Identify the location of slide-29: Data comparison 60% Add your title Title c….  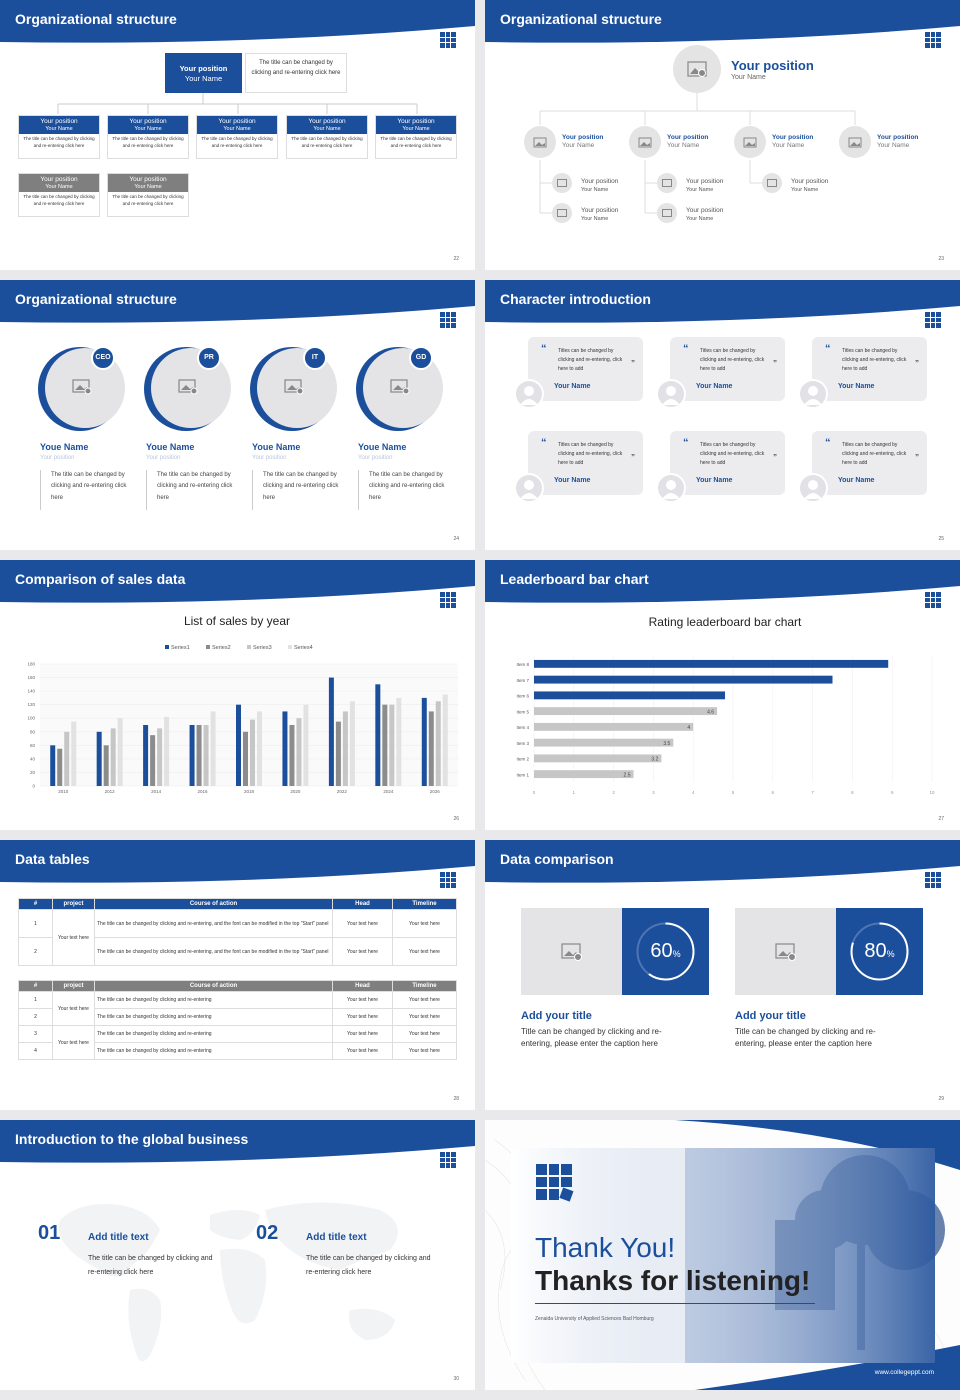
(722, 975).